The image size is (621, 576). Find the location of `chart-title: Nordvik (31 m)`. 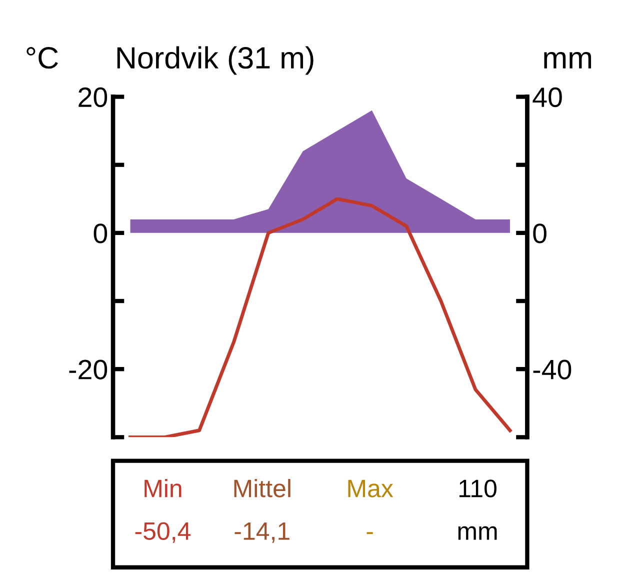

chart-title: Nordvik (31 m) is located at coordinates (215, 60).